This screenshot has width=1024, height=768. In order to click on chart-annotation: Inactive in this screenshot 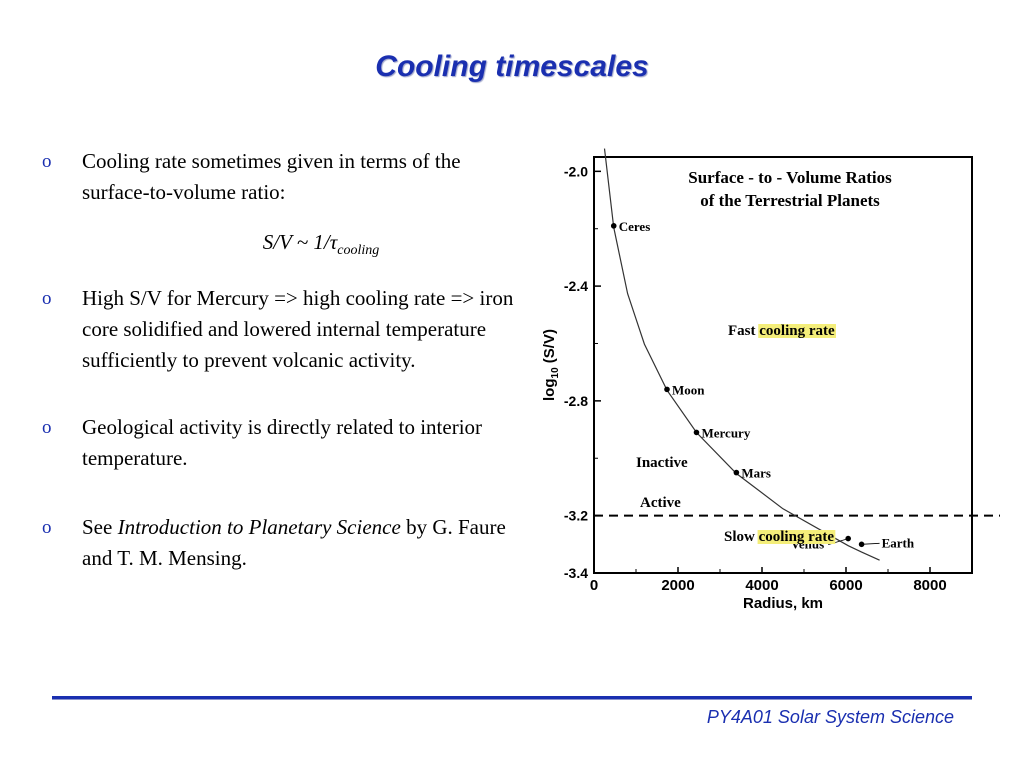, I will do `click(662, 463)`.